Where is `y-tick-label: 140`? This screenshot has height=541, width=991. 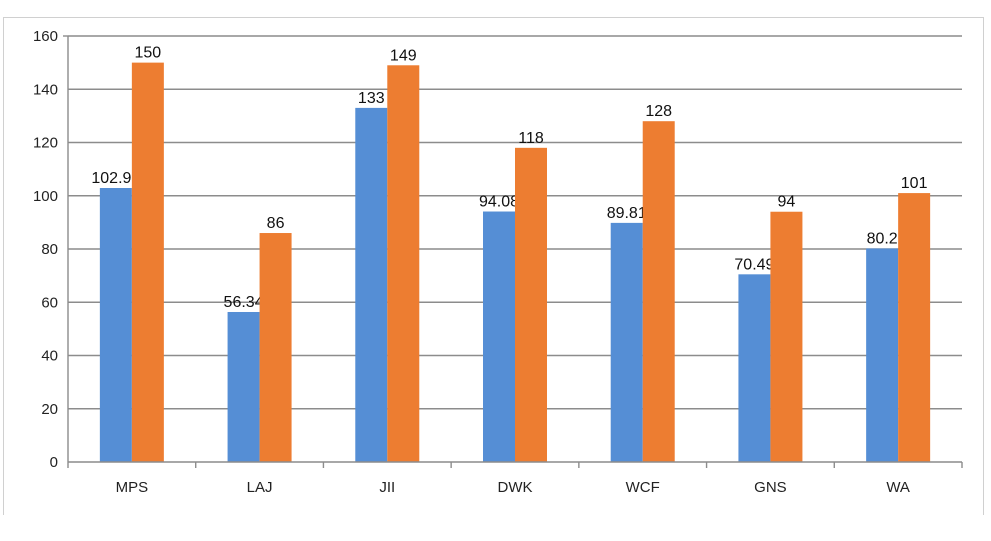
y-tick-label: 140 is located at coordinates (45, 89).